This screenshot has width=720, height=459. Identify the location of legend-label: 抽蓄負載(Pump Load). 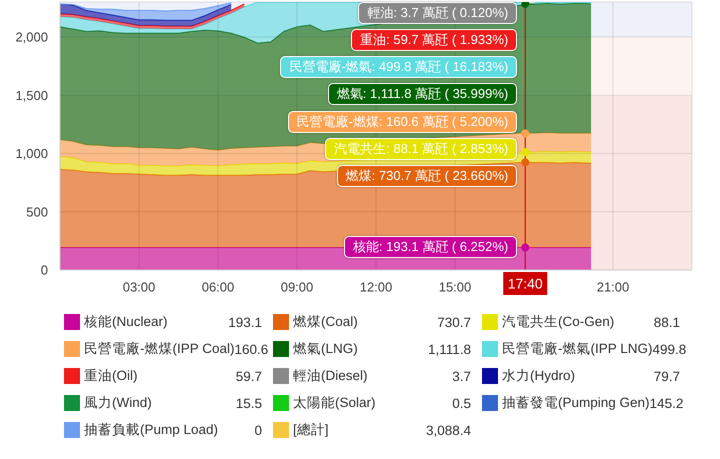
(151, 430).